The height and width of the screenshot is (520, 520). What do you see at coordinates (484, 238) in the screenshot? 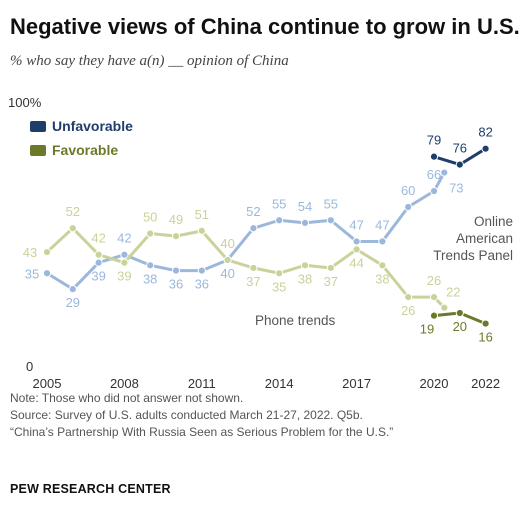
I see `online-panel-annotation: American` at bounding box center [484, 238].